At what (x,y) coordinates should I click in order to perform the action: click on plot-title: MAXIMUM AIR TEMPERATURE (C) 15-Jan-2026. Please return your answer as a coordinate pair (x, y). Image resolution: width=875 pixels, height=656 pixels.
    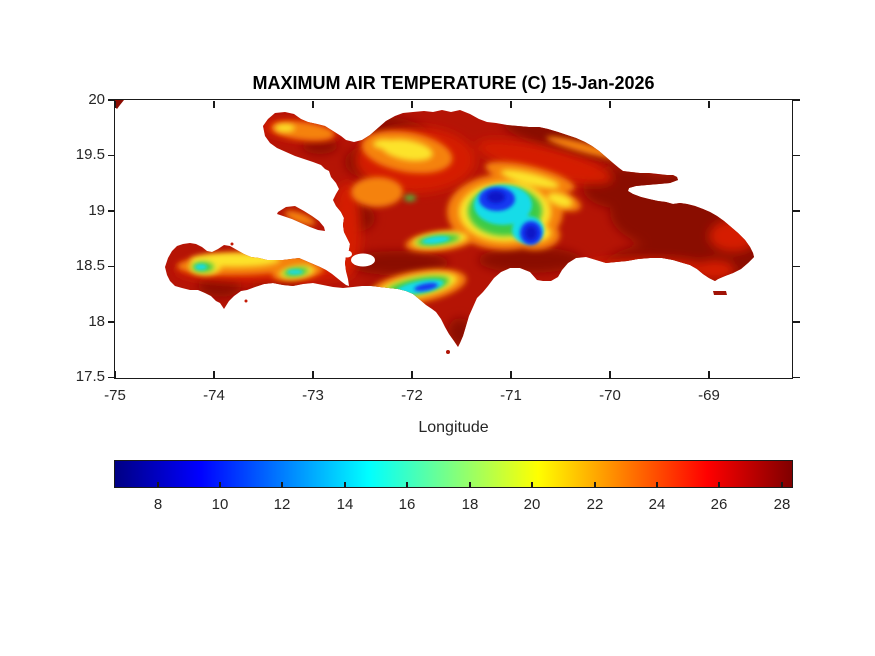
    Looking at the image, I should click on (453, 83).